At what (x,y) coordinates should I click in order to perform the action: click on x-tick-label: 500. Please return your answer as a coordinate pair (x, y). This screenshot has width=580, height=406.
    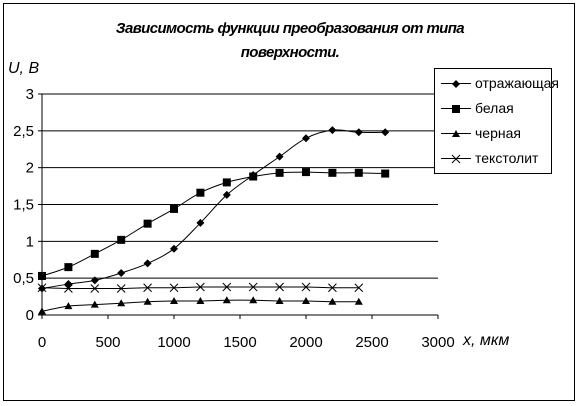
    Looking at the image, I should click on (107, 342).